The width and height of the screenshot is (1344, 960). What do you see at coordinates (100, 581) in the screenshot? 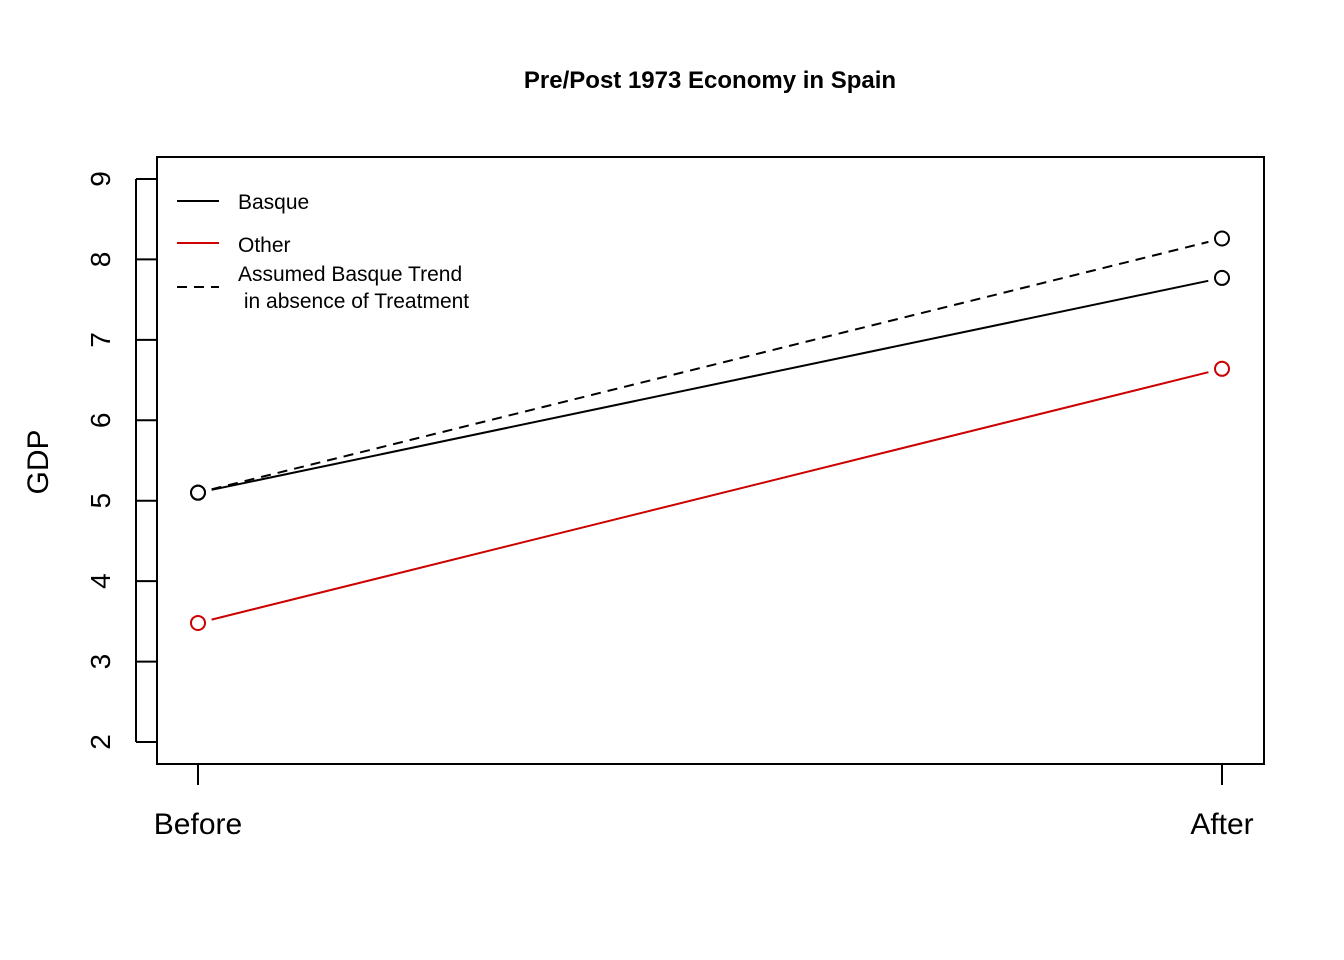
I see `y-tick-label: 4` at bounding box center [100, 581].